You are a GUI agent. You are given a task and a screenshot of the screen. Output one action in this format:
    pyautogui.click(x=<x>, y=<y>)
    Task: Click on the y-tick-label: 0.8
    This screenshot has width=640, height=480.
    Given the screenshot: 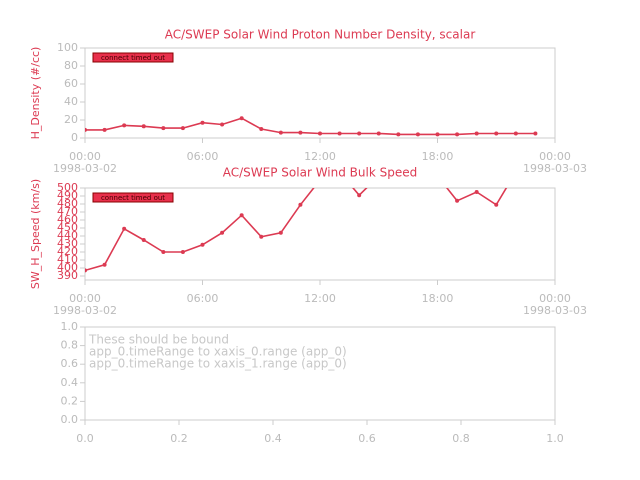 What is the action you would take?
    pyautogui.click(x=70, y=345)
    